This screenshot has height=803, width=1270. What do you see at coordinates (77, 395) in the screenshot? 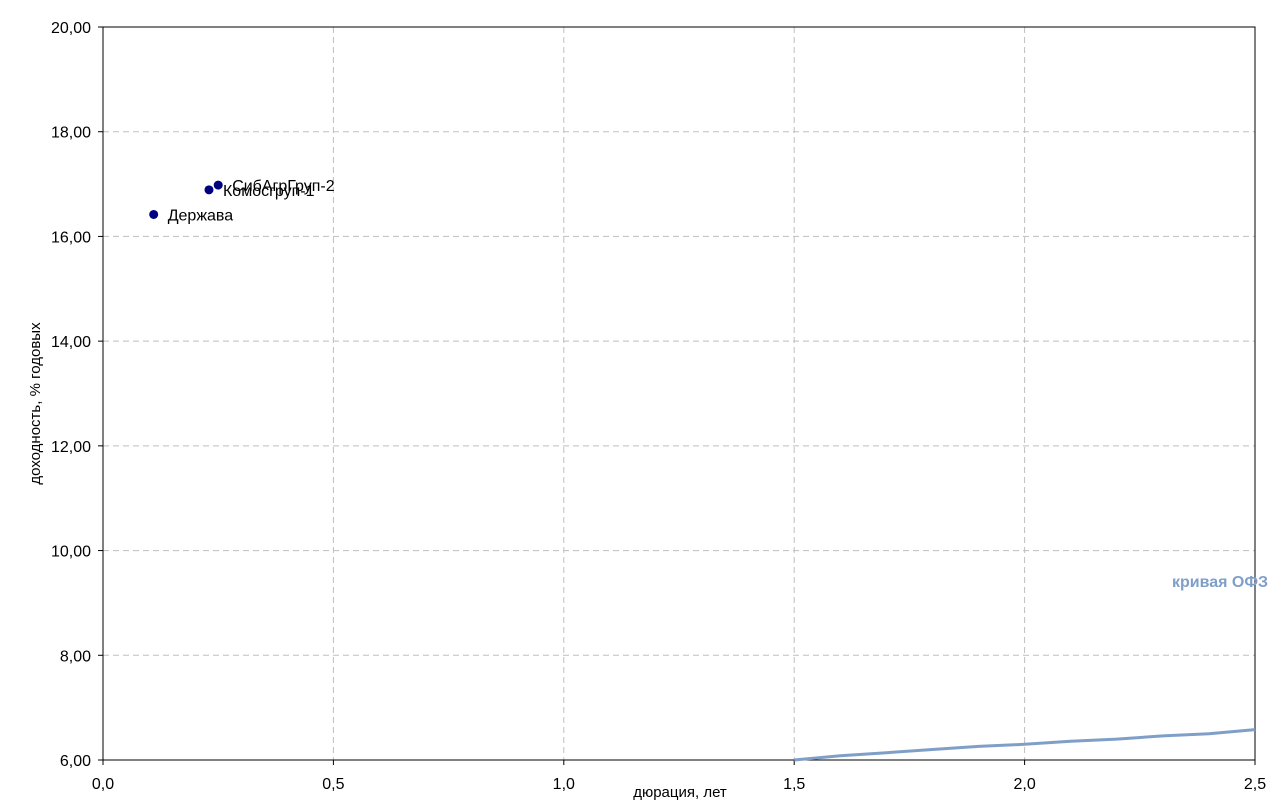
I see `y-axis-ticks: 6,00 8,00 10,00 12,00 14,00 16,00 18,00 20,00` at bounding box center [77, 395].